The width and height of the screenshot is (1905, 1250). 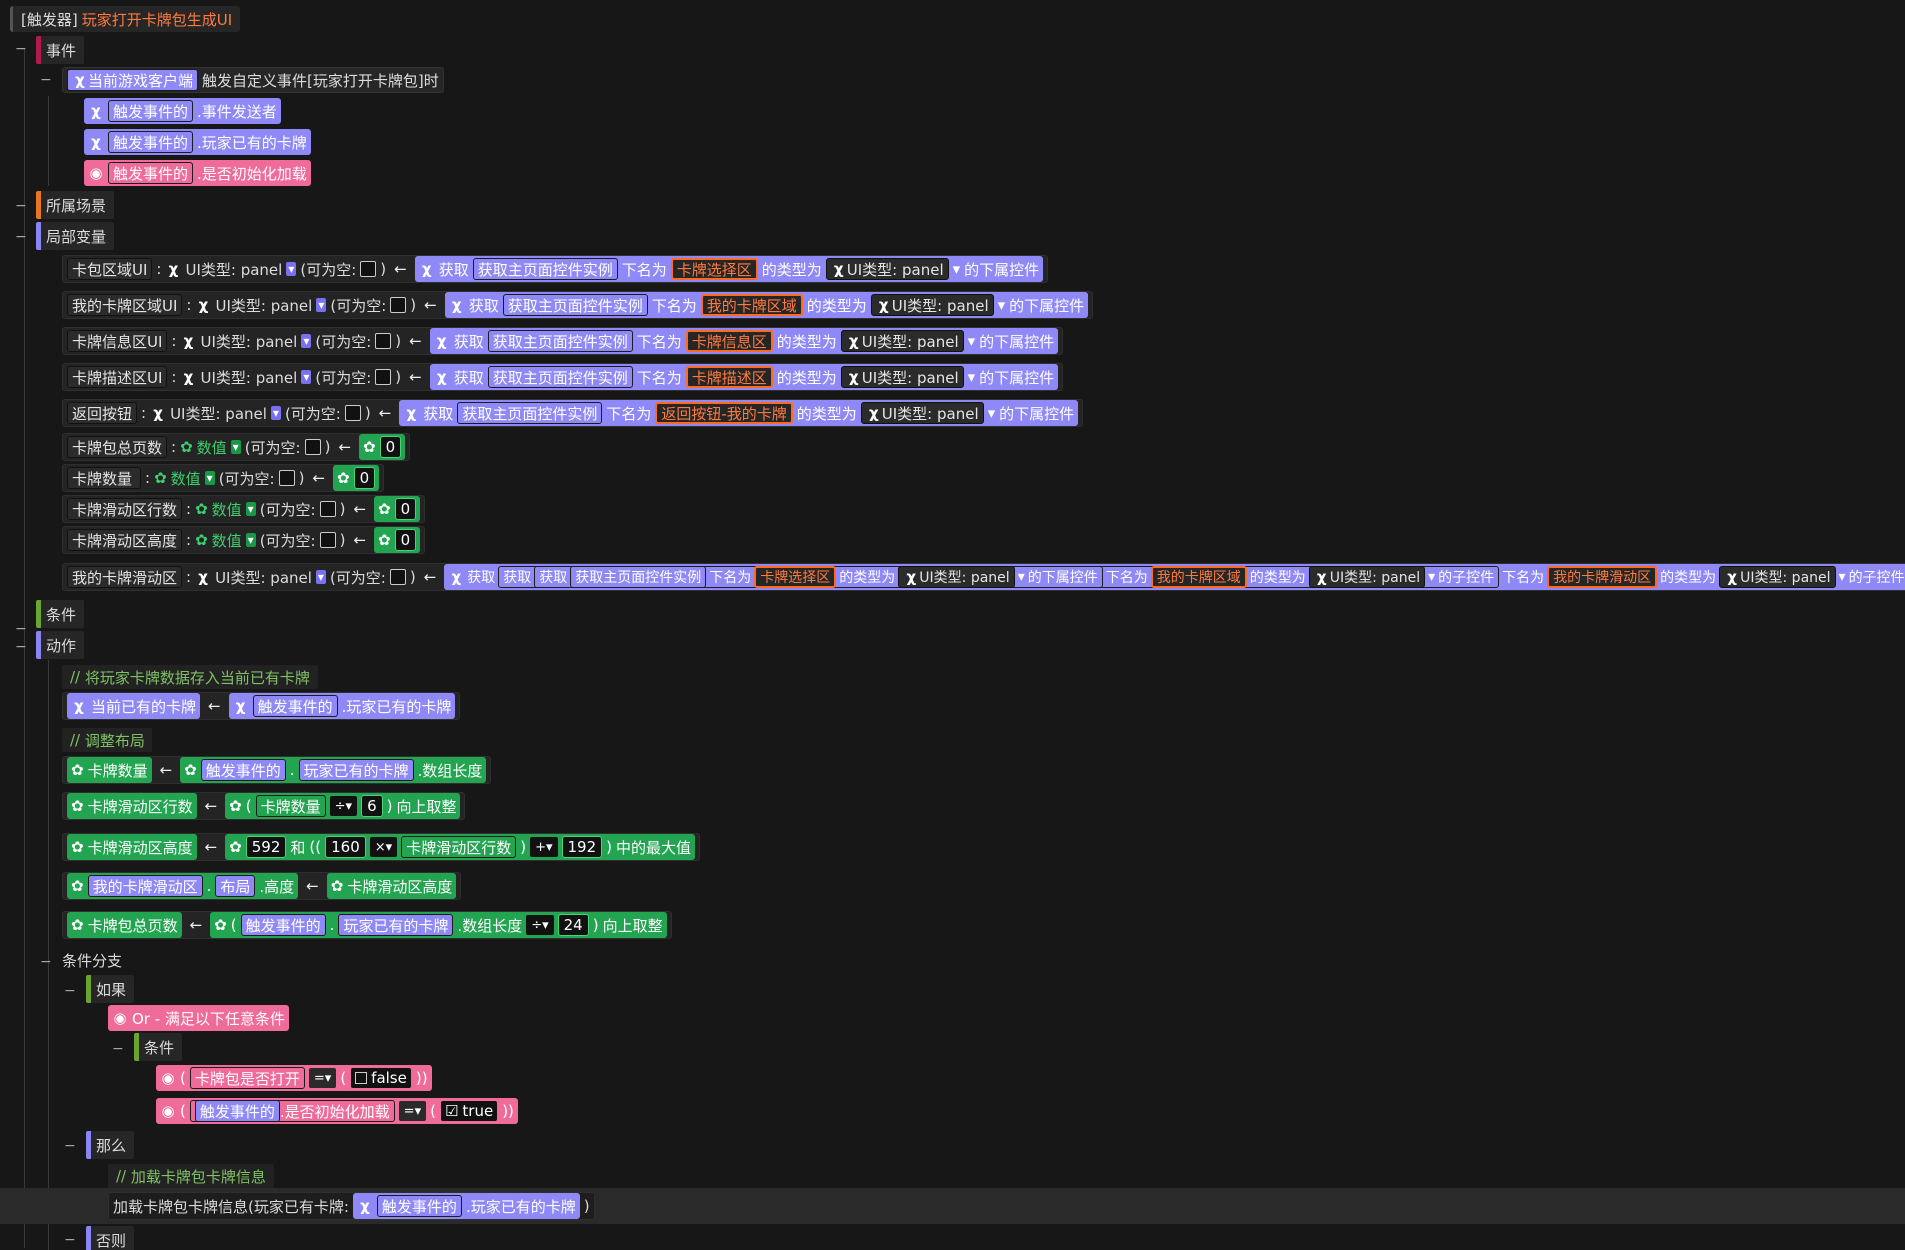 What do you see at coordinates (140, 806) in the screenshot?
I see `action-target: 卡牌滑动区行数` at bounding box center [140, 806].